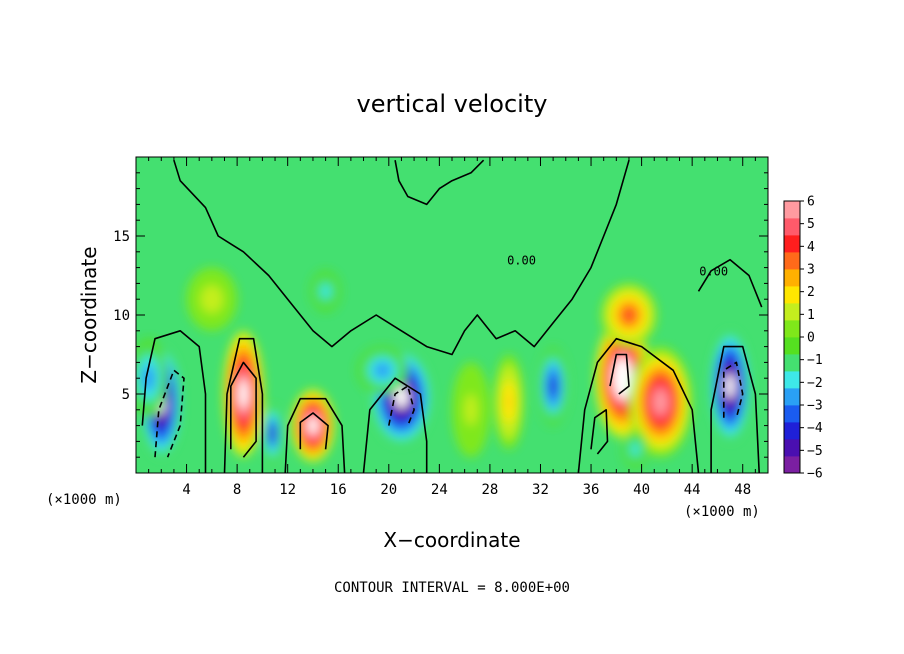  Describe the element at coordinates (811, 338) in the screenshot. I see `colorbar-tick-label: 0` at that location.